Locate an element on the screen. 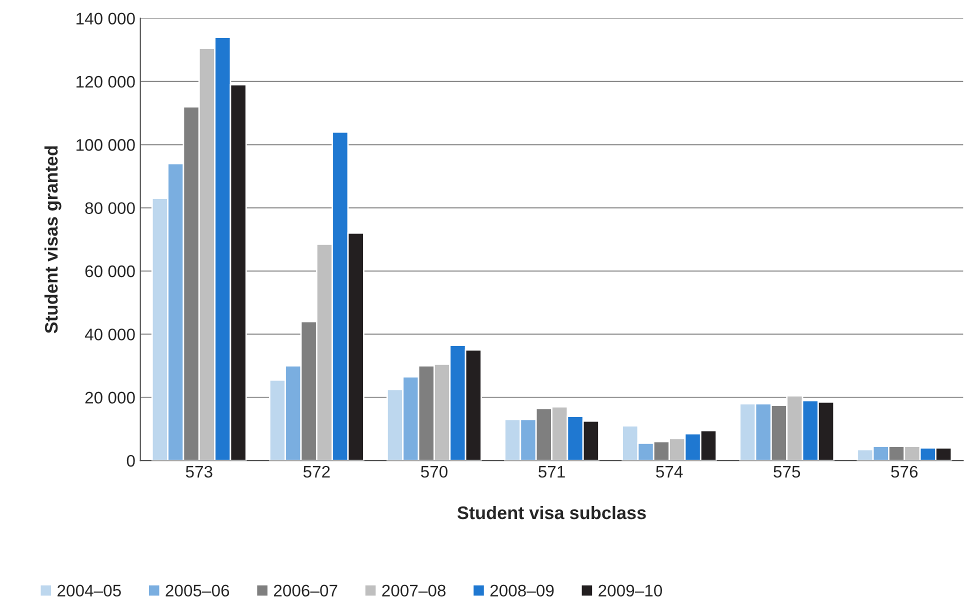 The width and height of the screenshot is (968, 610). x-tick-label: 575 is located at coordinates (787, 472).